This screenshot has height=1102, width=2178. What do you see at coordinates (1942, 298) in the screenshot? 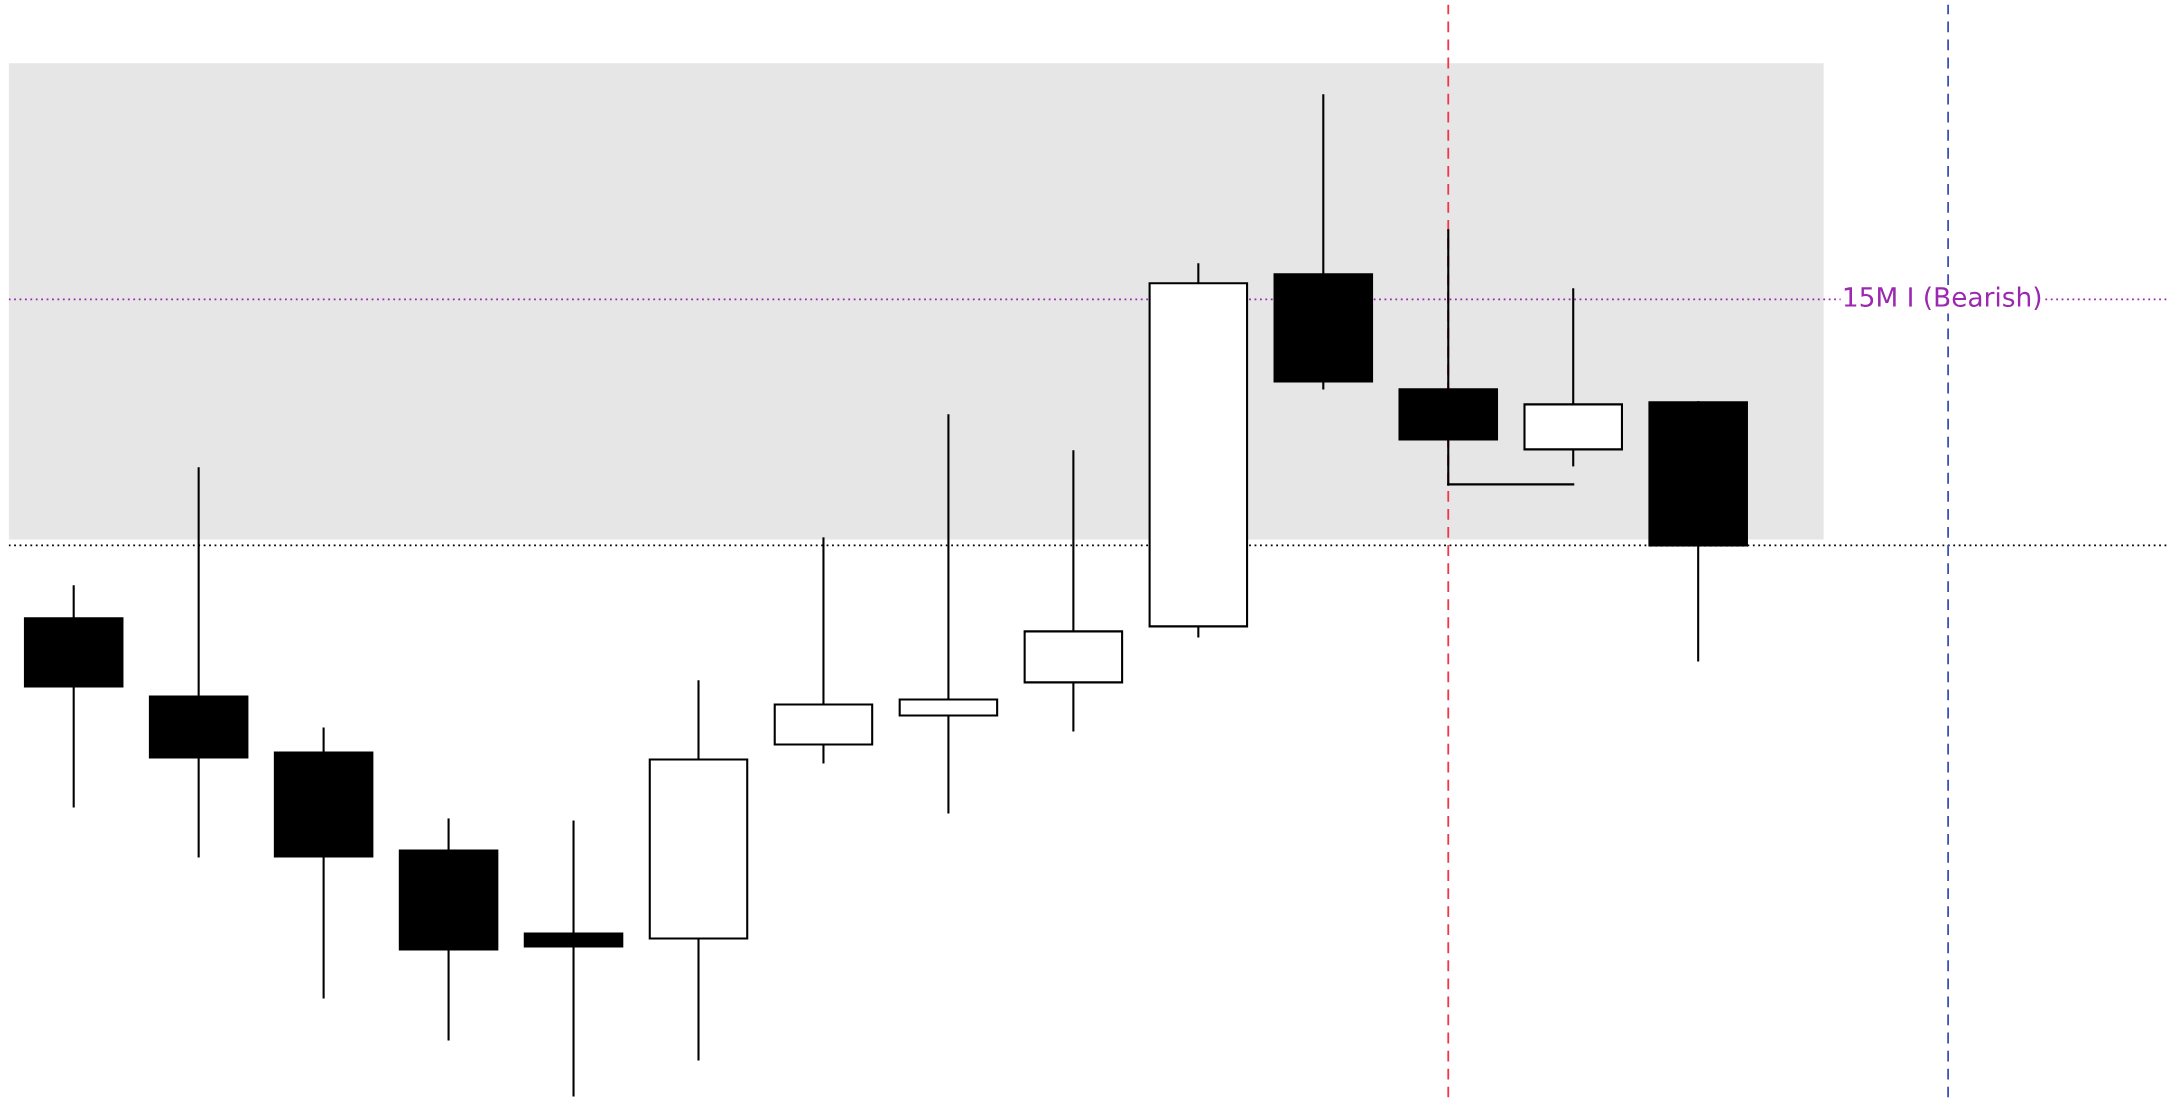
I see `ref-line-label: 15M I (Bearish)` at bounding box center [1942, 298].